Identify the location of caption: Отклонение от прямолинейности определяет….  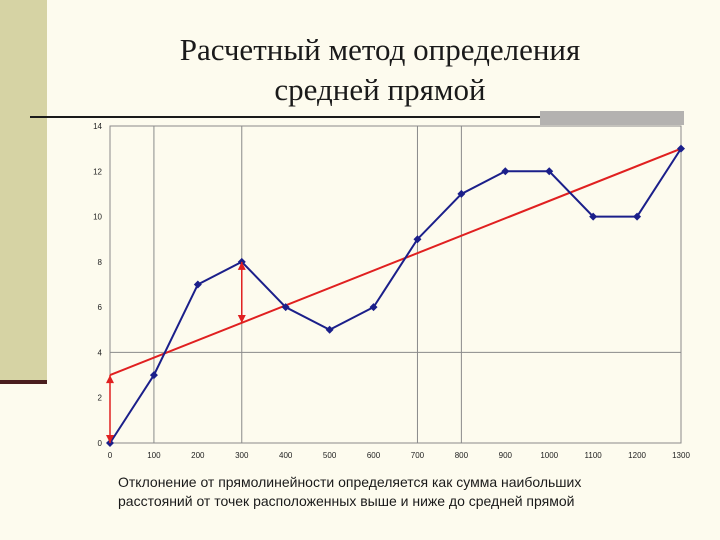
(398, 492).